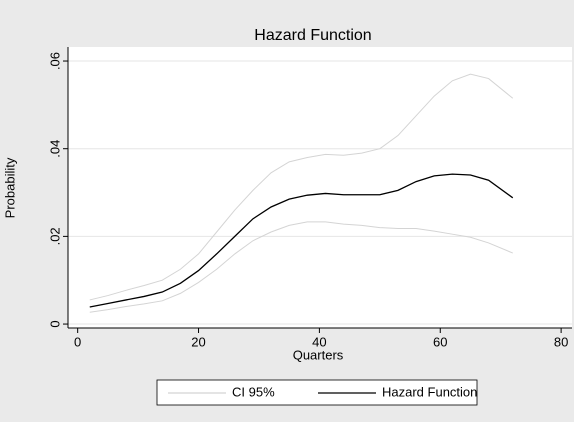 The height and width of the screenshot is (422, 574). Describe the element at coordinates (429, 391) in the screenshot. I see `legend-label: Hazard Function` at that location.